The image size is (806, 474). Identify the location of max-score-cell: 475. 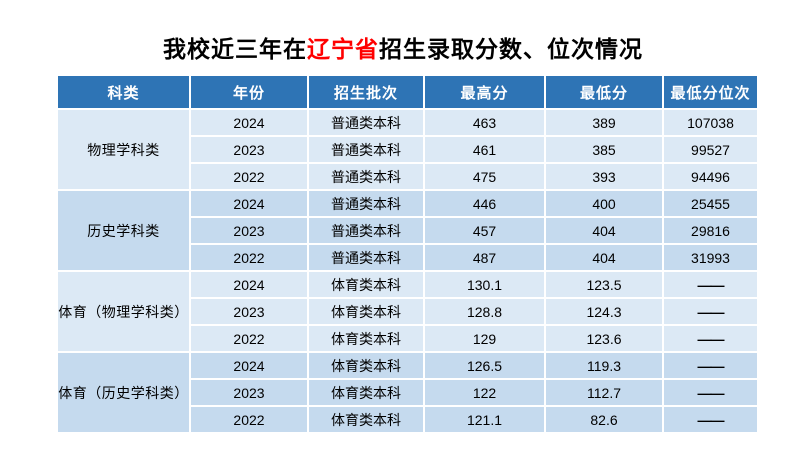
(484, 176).